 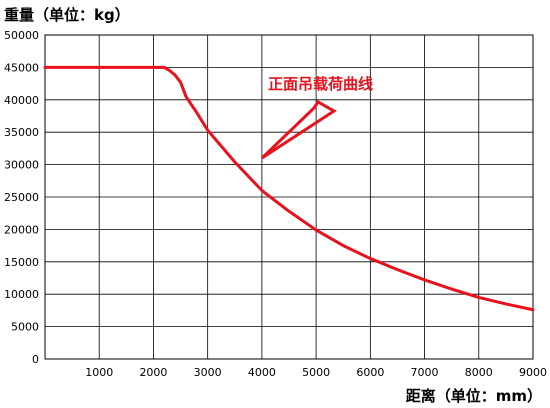 What do you see at coordinates (21, 262) in the screenshot?
I see `y-tick-label: 15000` at bounding box center [21, 262].